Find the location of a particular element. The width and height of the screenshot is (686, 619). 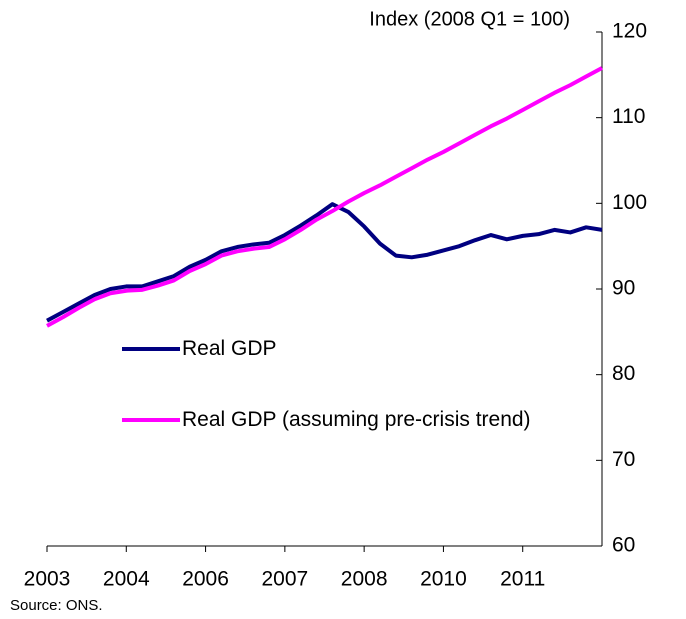

y-tick-label: 70 is located at coordinates (623, 459).